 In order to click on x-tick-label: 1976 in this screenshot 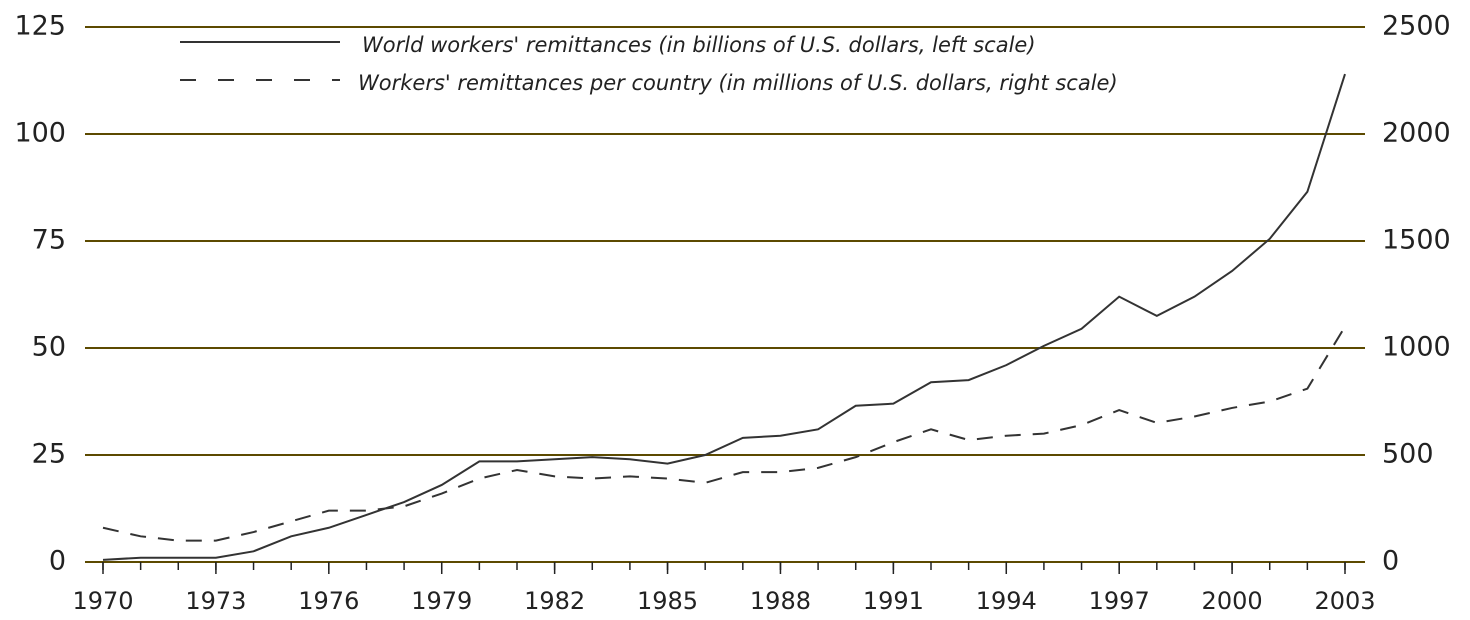, I will do `click(328, 601)`.